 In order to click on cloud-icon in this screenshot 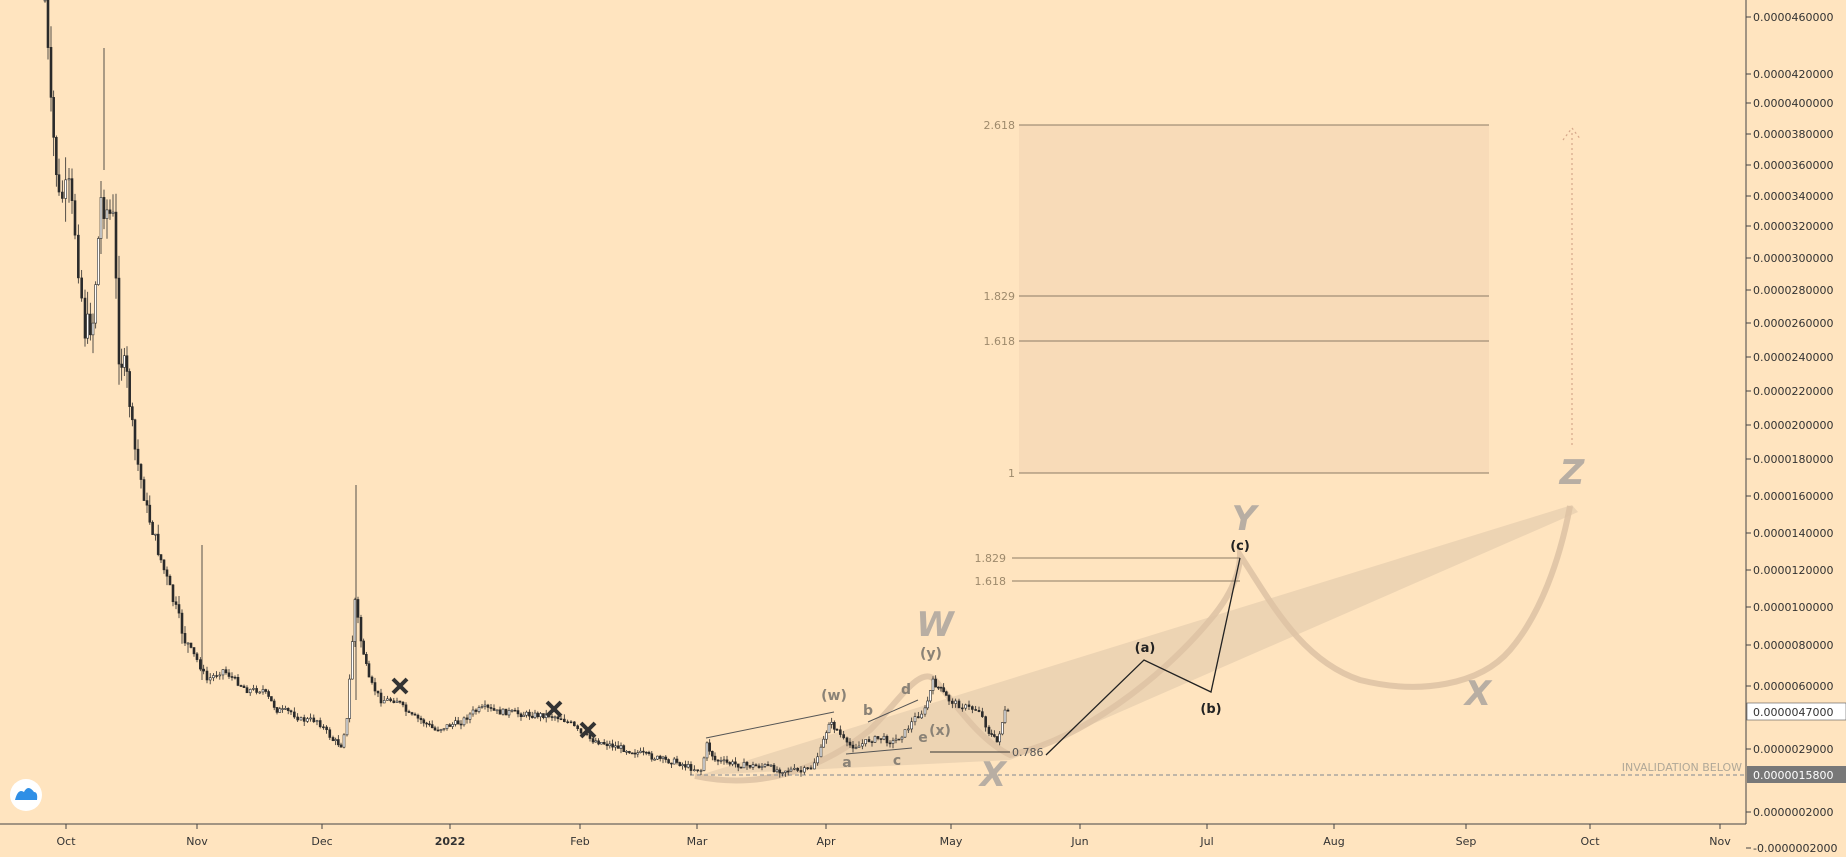, I will do `click(26, 794)`.